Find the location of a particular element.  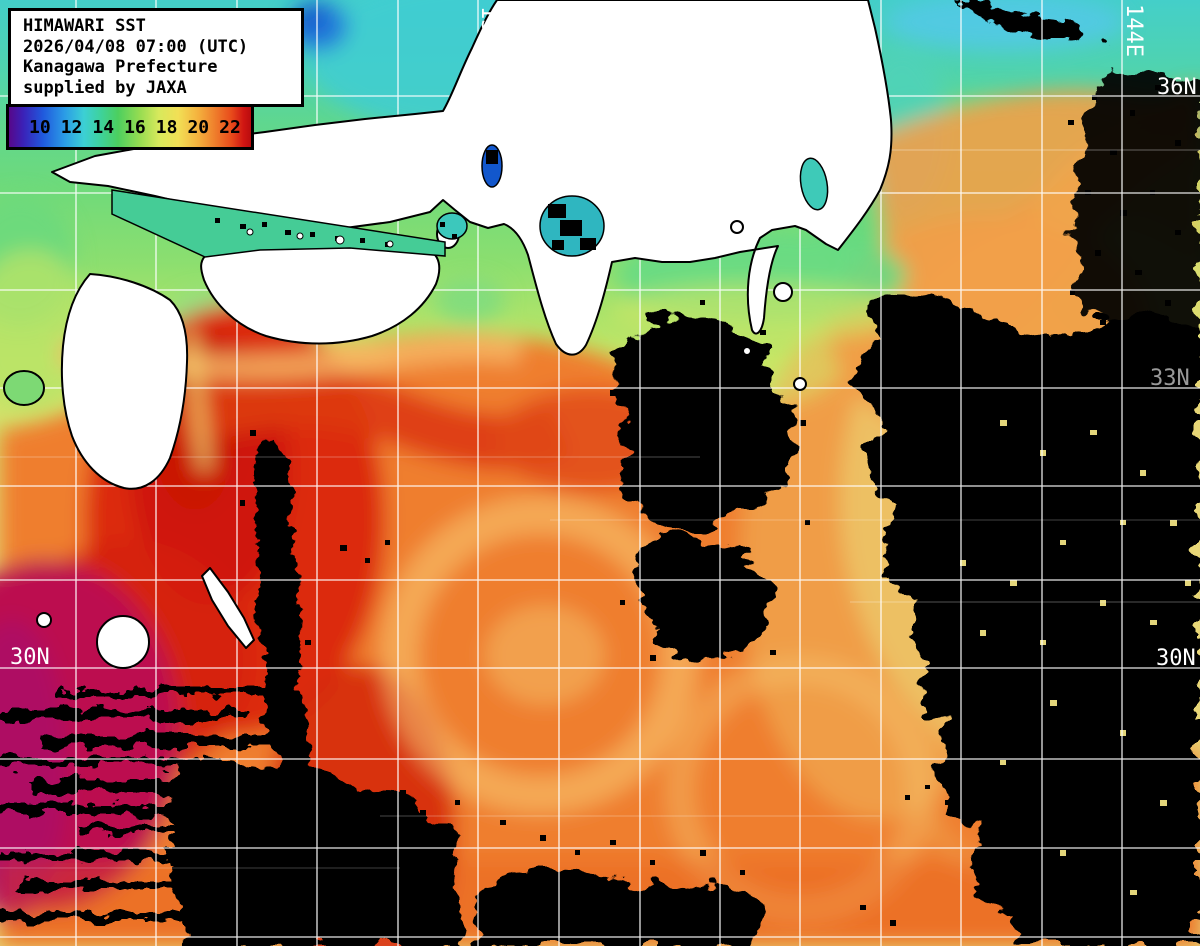

colorbar-tick: 14 is located at coordinates (103, 127).